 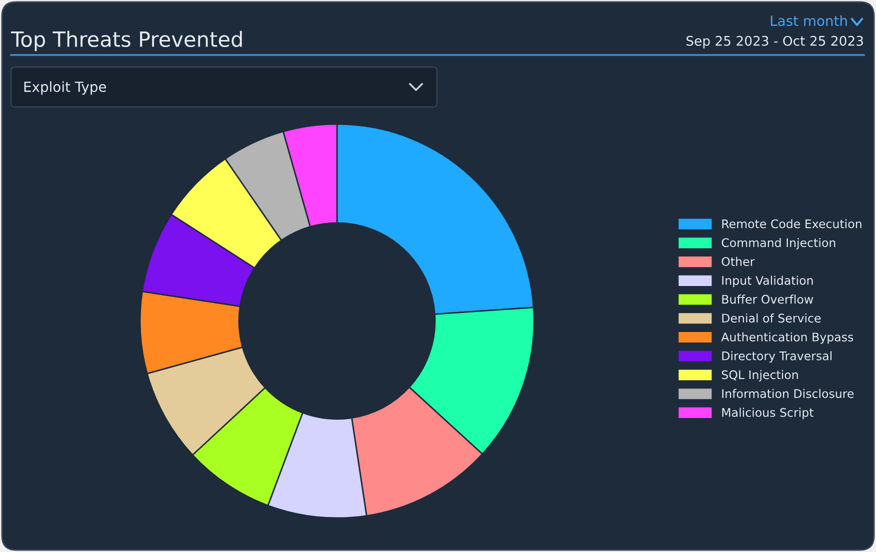 What do you see at coordinates (760, 376) in the screenshot?
I see `legend-label: SQL Injection` at bounding box center [760, 376].